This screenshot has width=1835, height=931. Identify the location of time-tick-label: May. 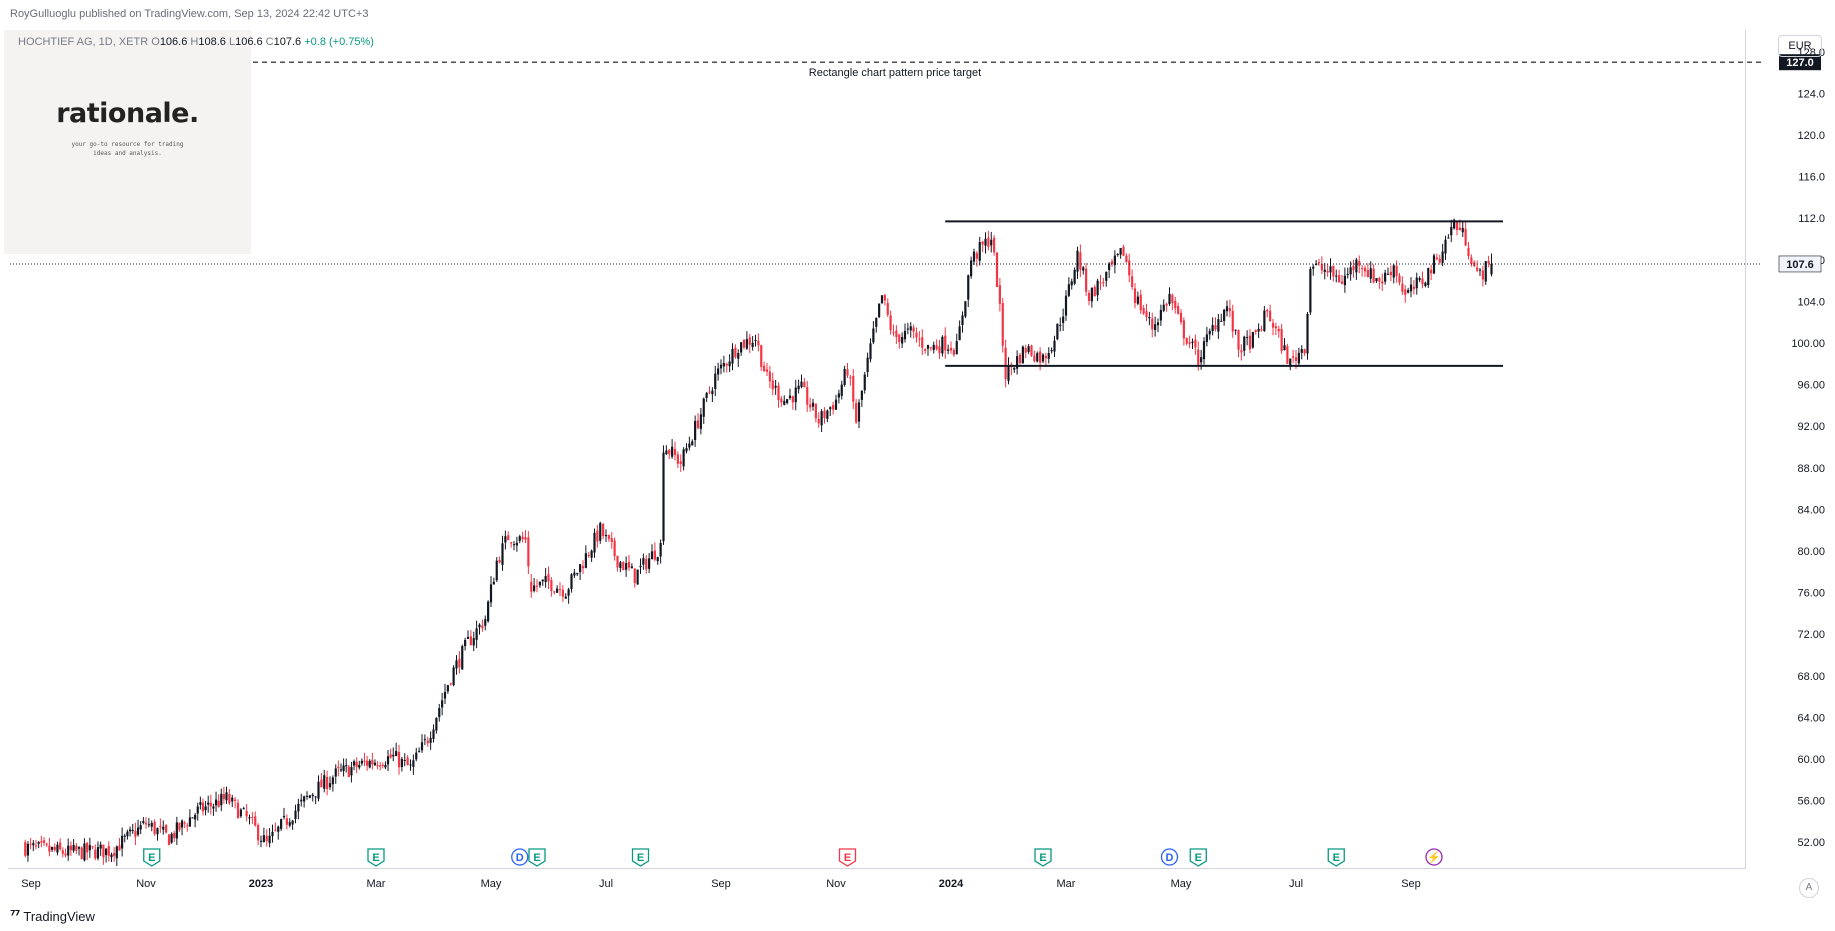
(491, 884).